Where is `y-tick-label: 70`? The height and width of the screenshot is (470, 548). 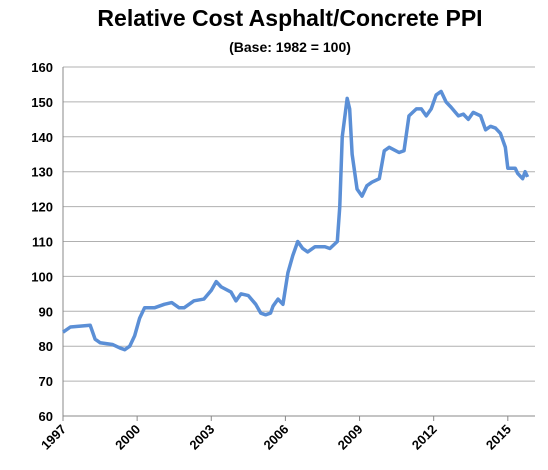
y-tick-label: 70 is located at coordinates (46, 381).